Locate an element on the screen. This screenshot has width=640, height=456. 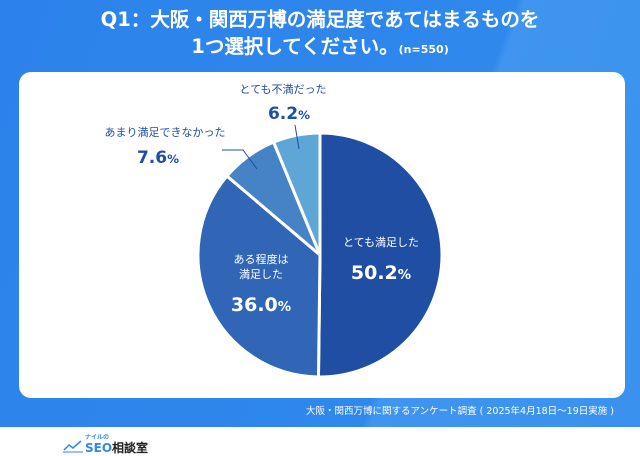
trend-line-icon is located at coordinates (73, 446).